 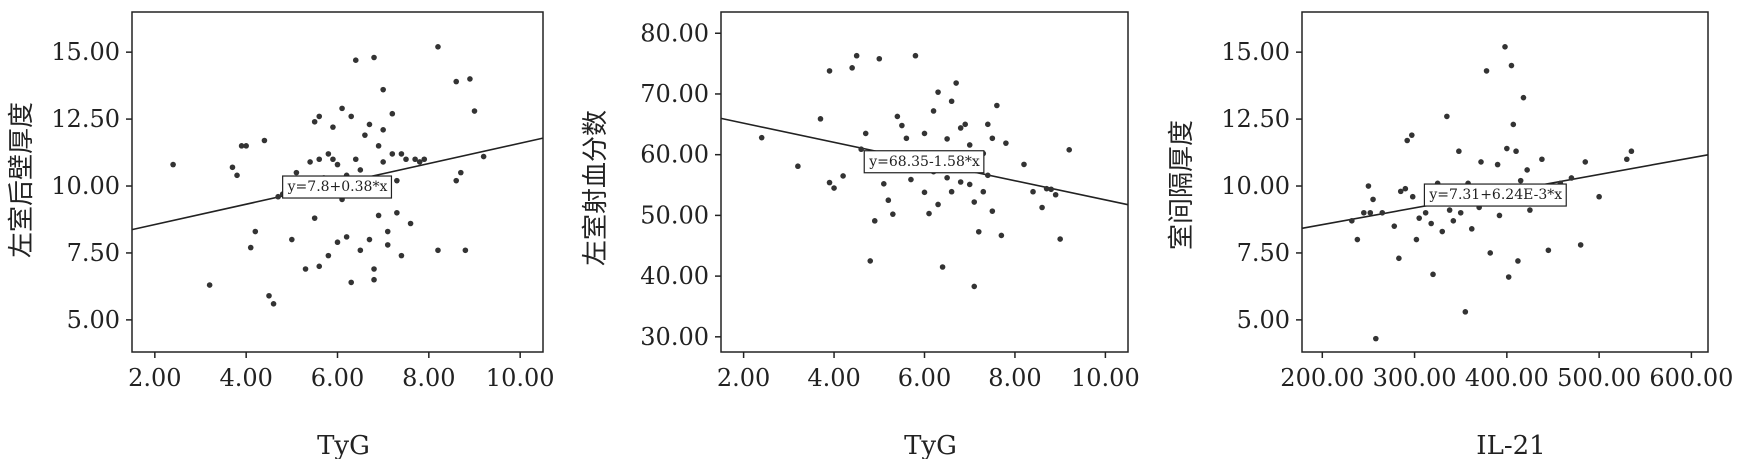 I want to click on y-axis-label: 左室后壁厚度, so click(x=22, y=180).